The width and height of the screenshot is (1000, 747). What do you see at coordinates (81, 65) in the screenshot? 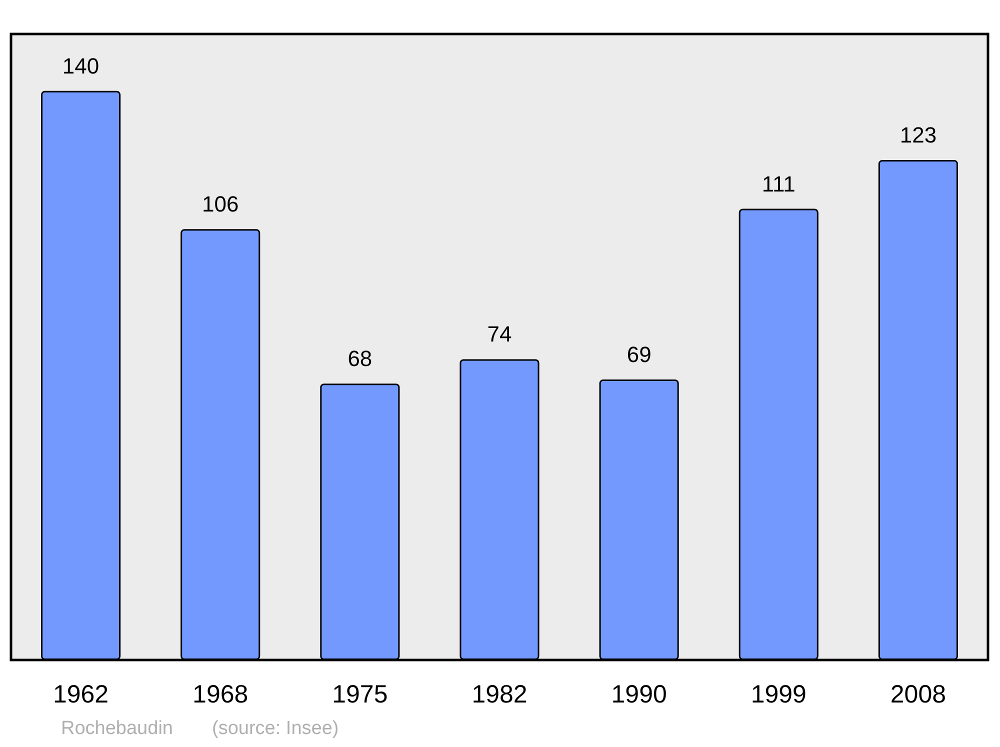
I see `data-label: 140` at bounding box center [81, 65].